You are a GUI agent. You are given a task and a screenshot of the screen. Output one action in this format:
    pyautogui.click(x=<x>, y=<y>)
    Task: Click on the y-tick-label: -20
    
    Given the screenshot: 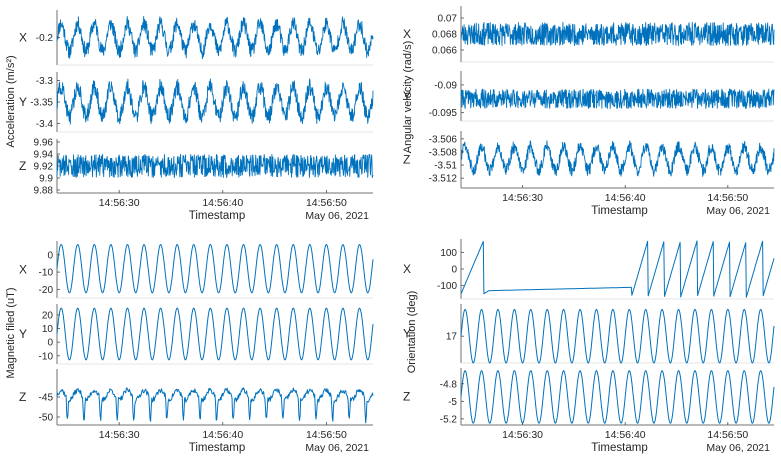 What is the action you would take?
    pyautogui.click(x=46, y=290)
    